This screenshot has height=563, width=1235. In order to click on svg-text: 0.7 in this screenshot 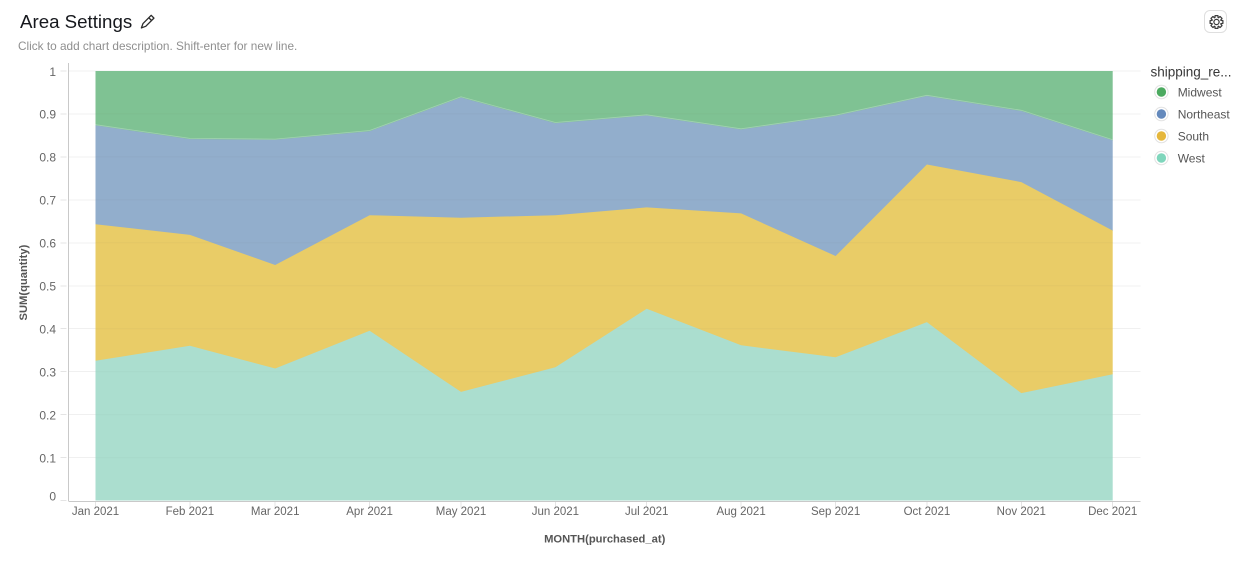, I will do `click(47, 201)`.